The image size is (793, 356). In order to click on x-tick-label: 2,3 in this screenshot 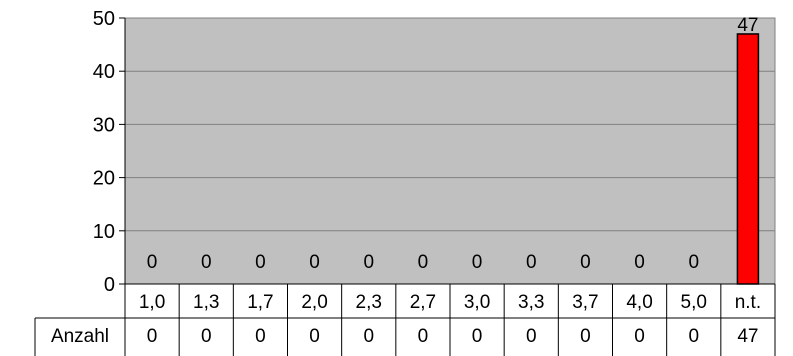, I will do `click(369, 302)`.